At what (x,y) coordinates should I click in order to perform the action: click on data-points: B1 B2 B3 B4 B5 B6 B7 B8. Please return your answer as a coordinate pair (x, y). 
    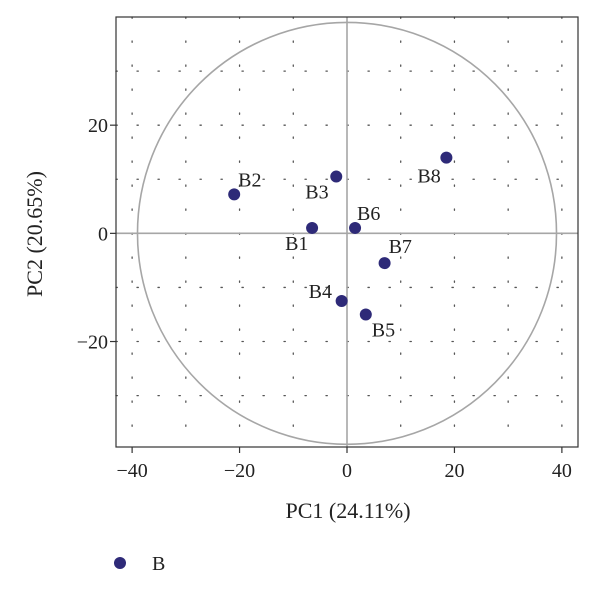
    Looking at the image, I should click on (340, 246).